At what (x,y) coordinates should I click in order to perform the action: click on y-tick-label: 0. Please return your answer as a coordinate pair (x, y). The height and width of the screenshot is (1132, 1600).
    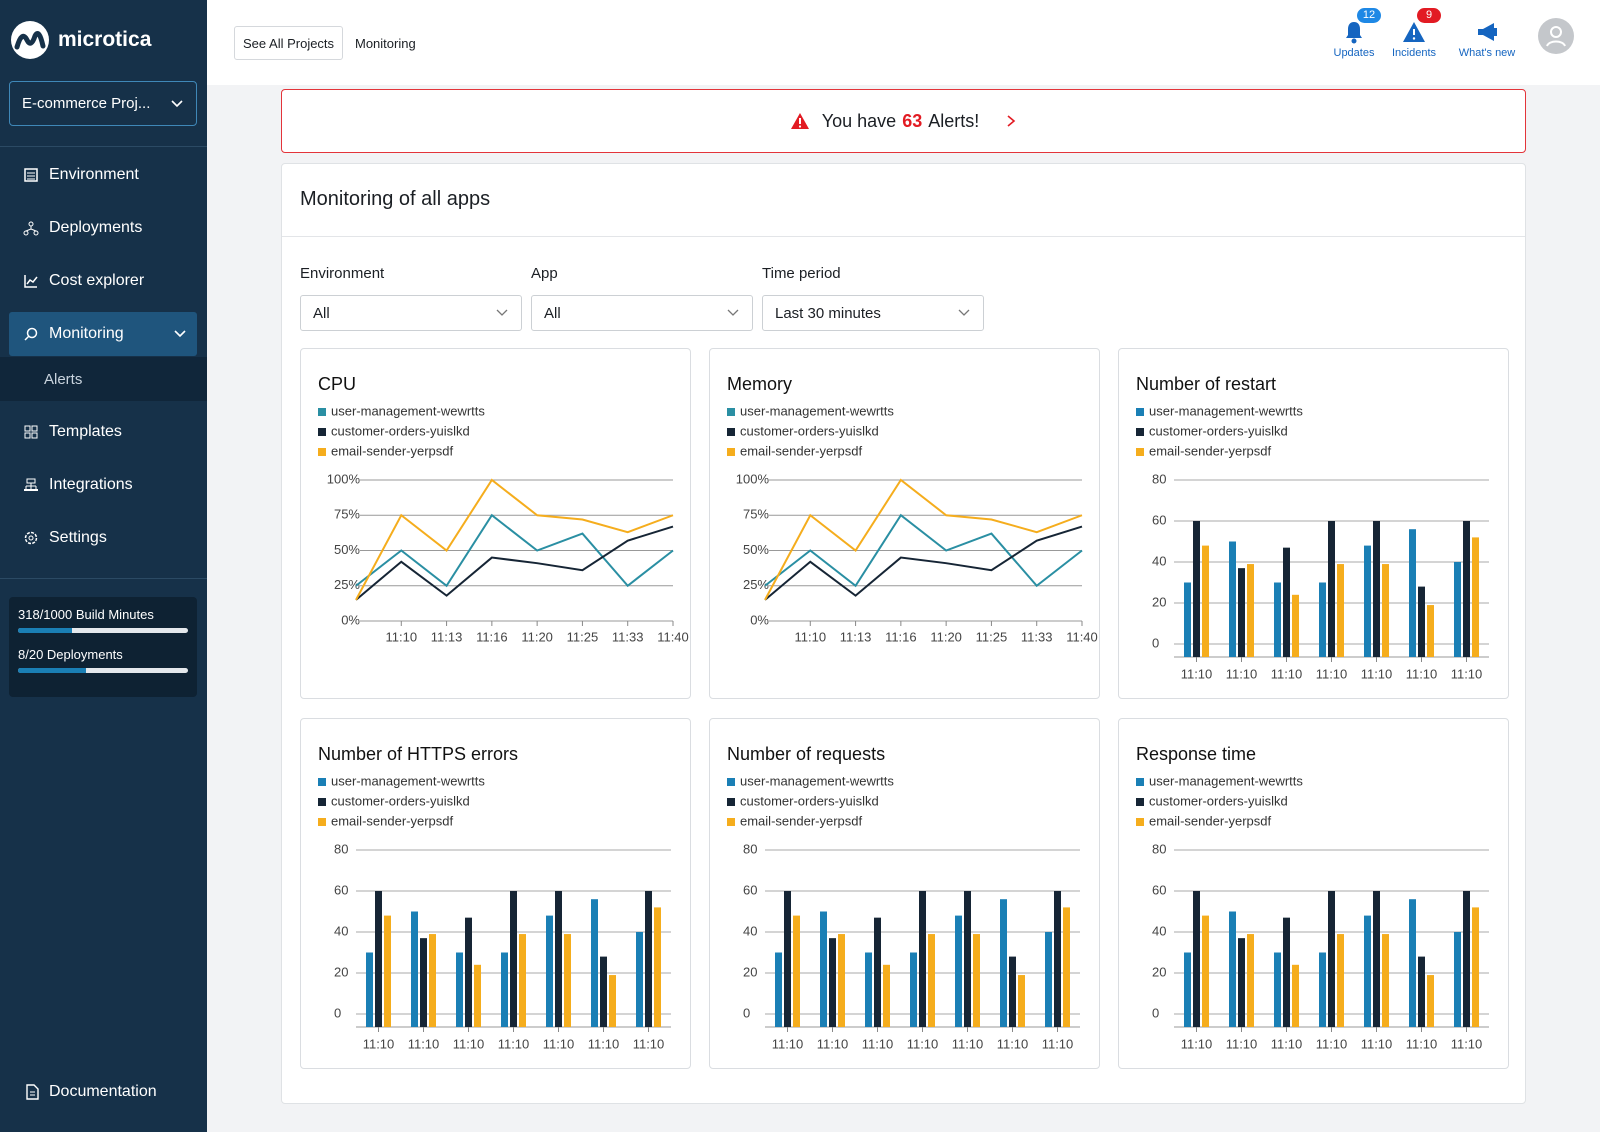
    Looking at the image, I should click on (1155, 1012).